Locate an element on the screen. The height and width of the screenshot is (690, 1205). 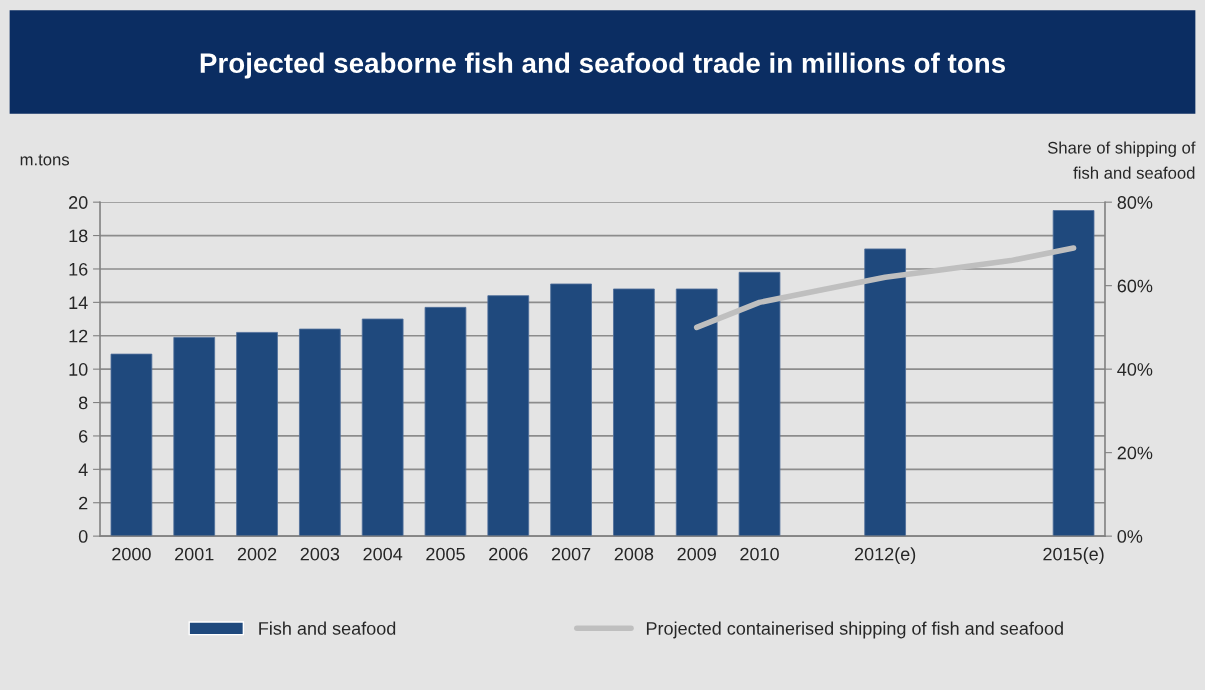
y2-tick-label: 80% is located at coordinates (1135, 202).